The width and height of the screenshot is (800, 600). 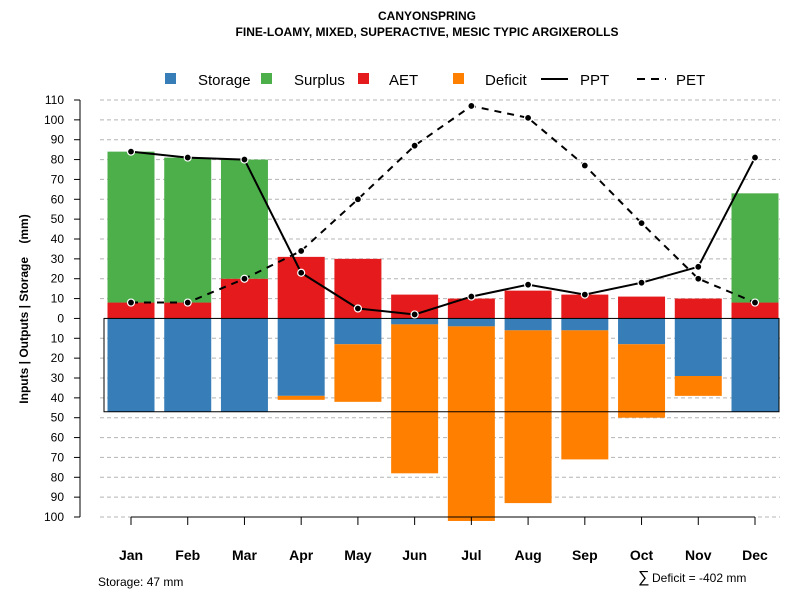 I want to click on sum-symbol: ∑, so click(x=643, y=577).